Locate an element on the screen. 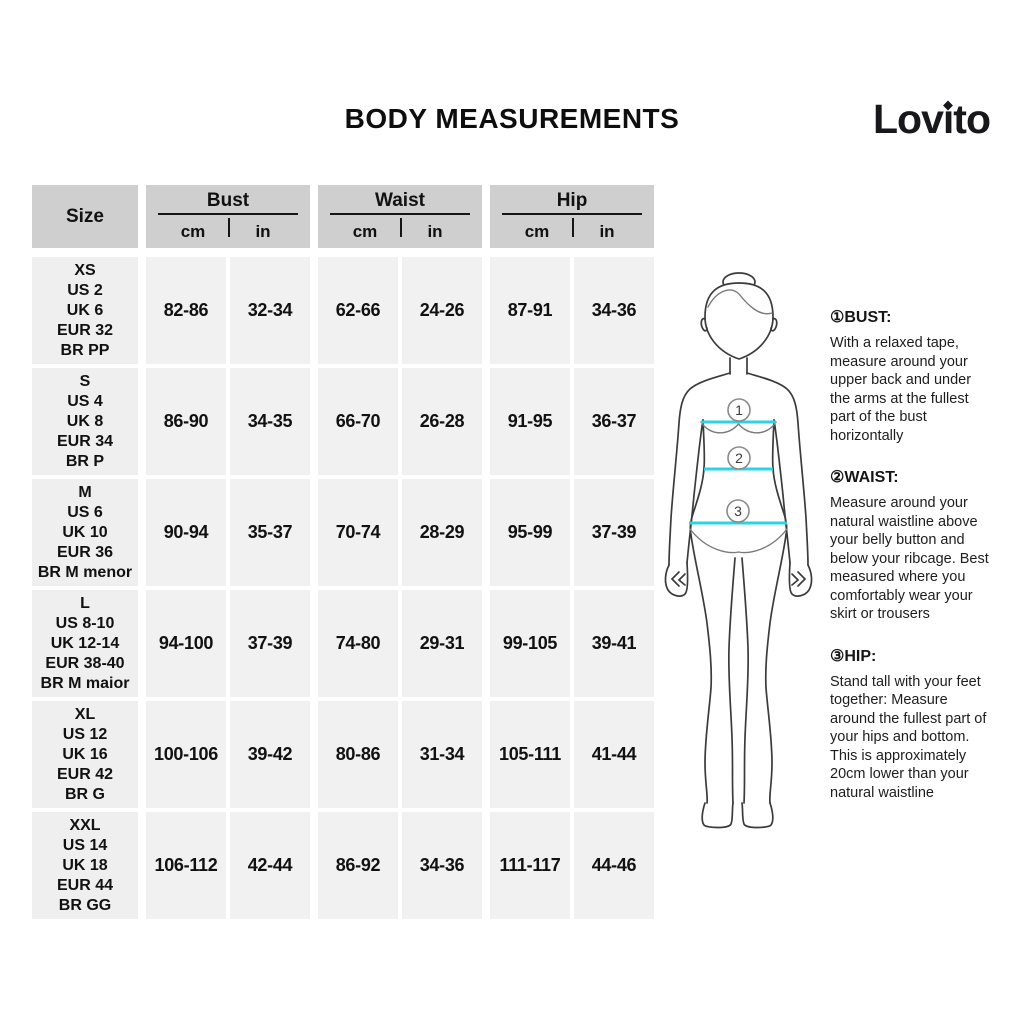 The image size is (1024, 1024). figure-hand-left is located at coordinates (676, 579).